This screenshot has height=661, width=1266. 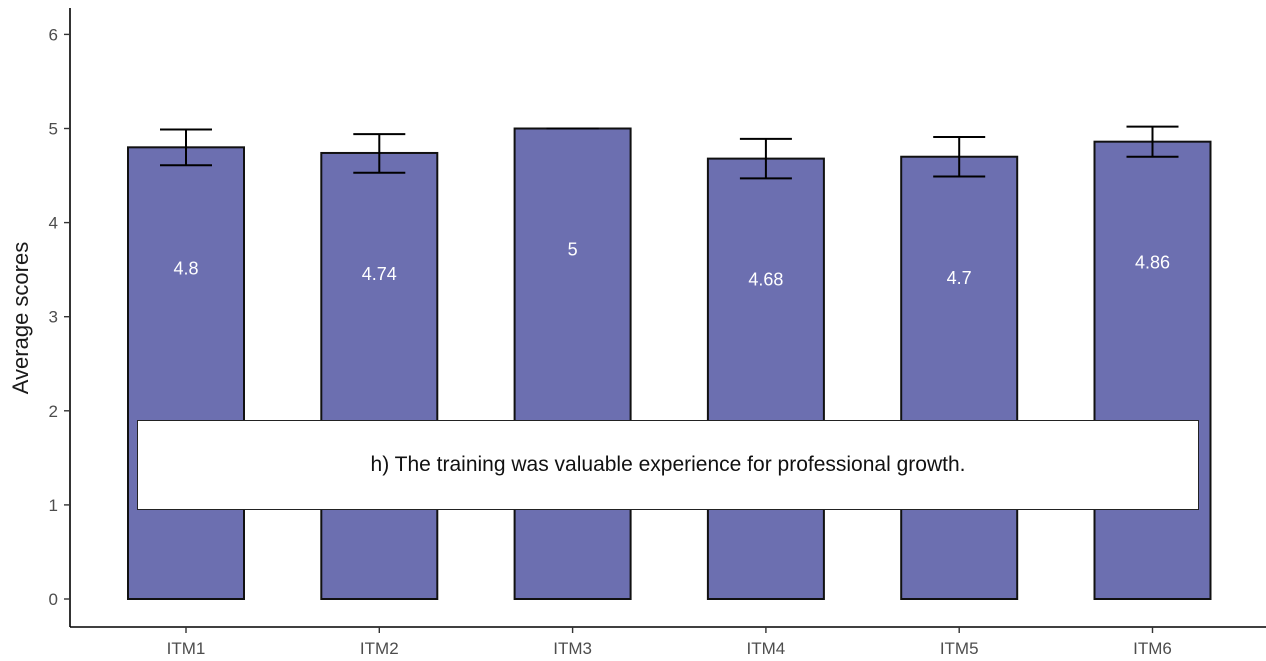 What do you see at coordinates (379, 648) in the screenshot?
I see `x-tick-label: ITM2` at bounding box center [379, 648].